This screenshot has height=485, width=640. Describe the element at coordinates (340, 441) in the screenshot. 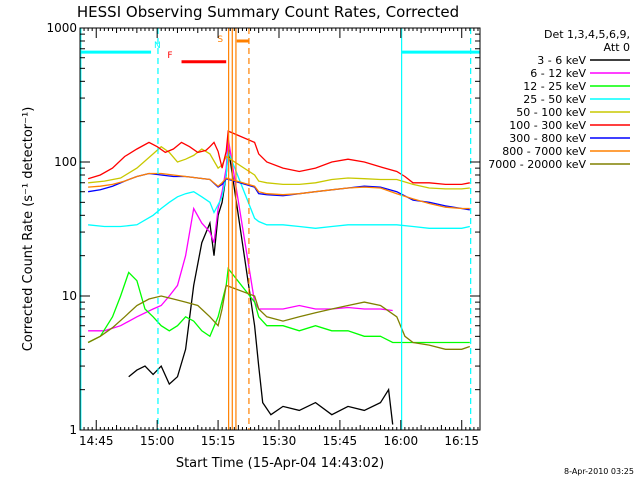

I see `x-tick-label: 15:45` at that location.